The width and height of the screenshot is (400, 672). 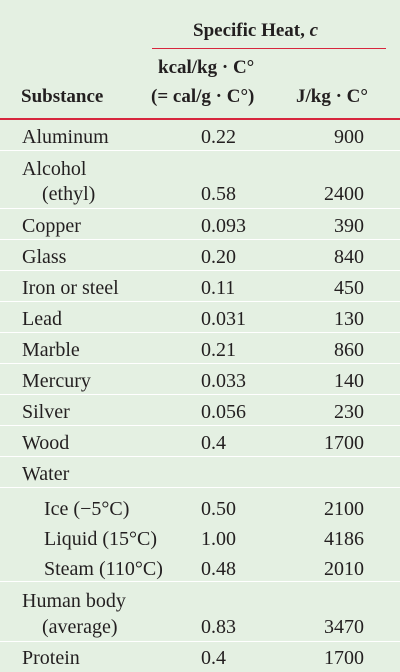 What do you see at coordinates (200, 135) in the screenshot?
I see `table-row: Aluminum 0.22 900` at bounding box center [200, 135].